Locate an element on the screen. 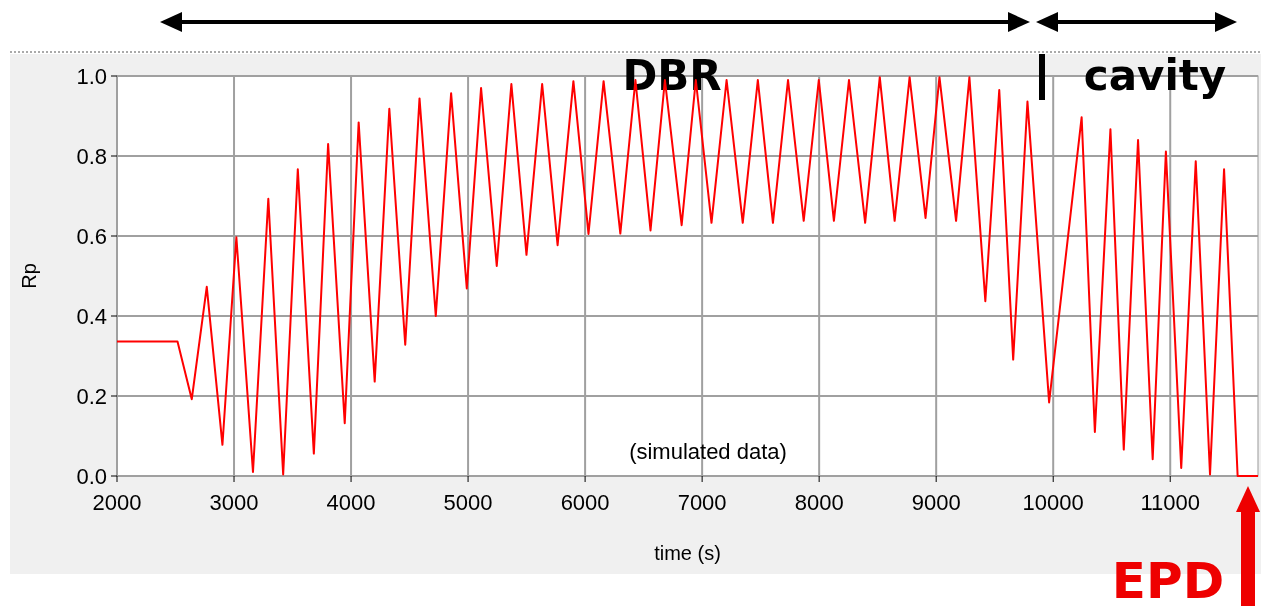 The image size is (1261, 606). x-tick-label: 6000 is located at coordinates (585, 502).